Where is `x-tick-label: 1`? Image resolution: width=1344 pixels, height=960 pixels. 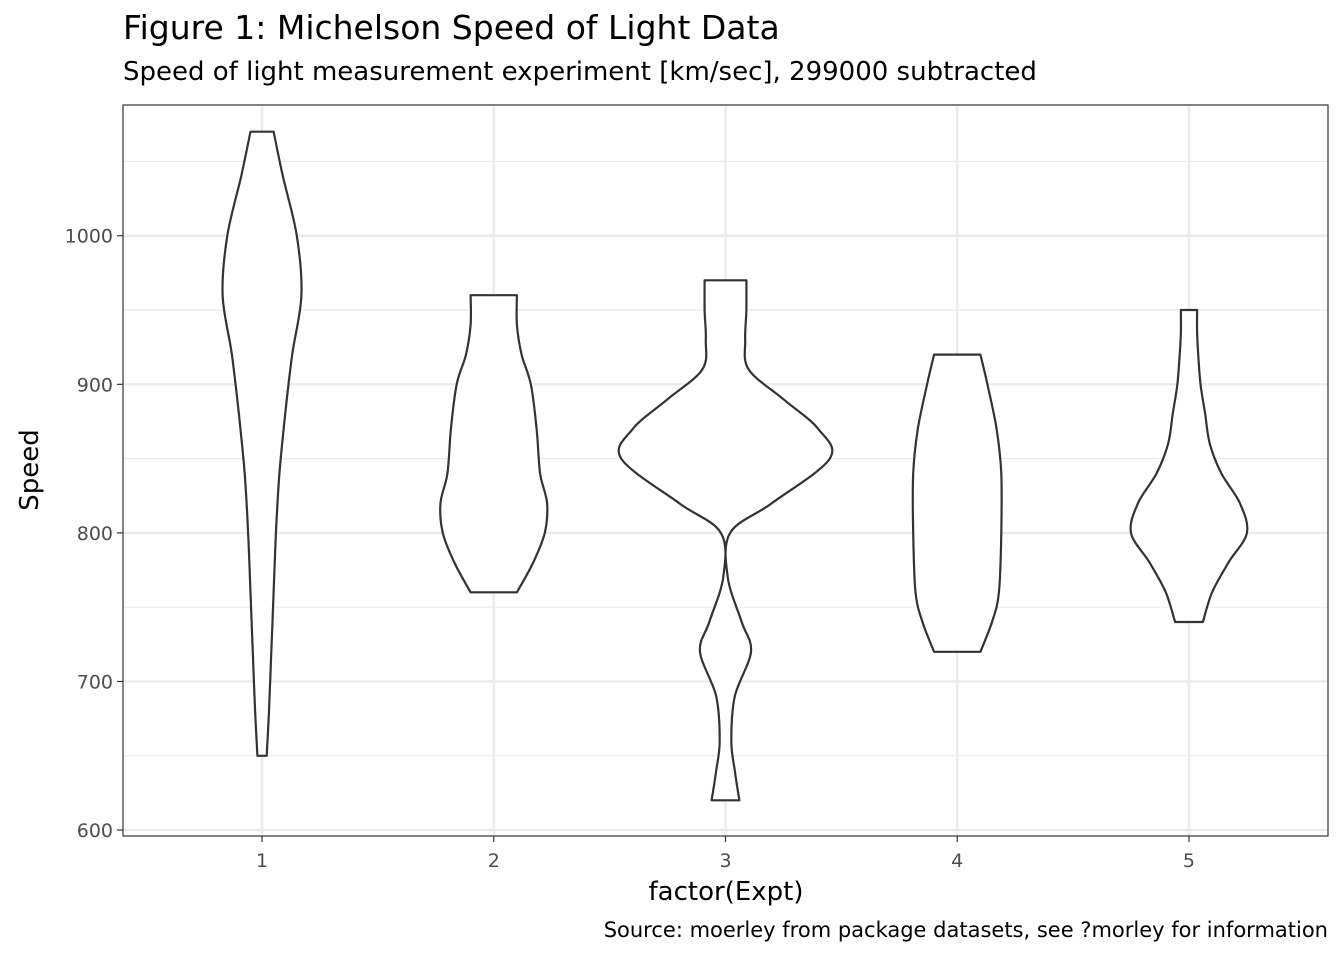 x-tick-label: 1 is located at coordinates (262, 861).